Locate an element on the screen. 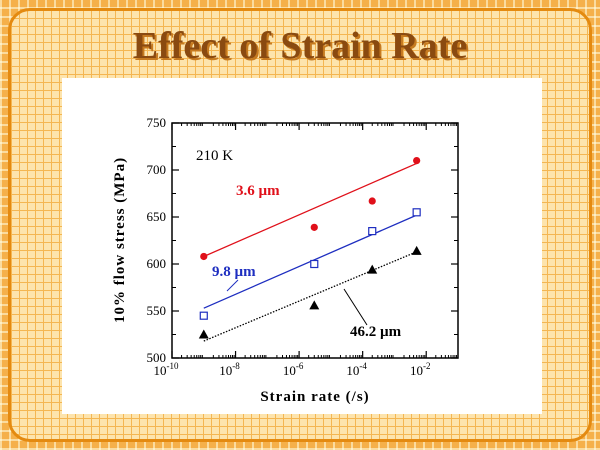 This screenshot has width=600, height=450. series-label: 9.8 µm is located at coordinates (234, 272).